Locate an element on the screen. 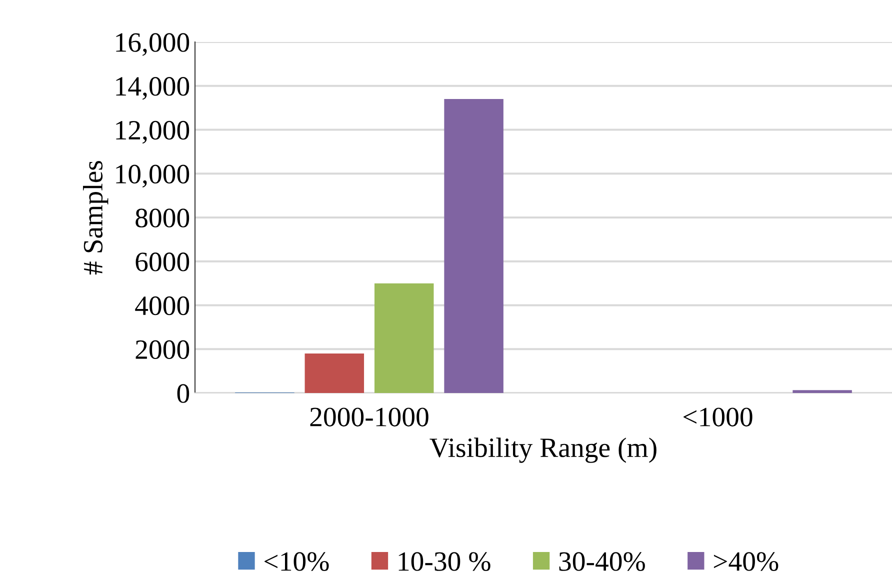 This screenshot has width=892, height=576. legend-label: 10-30 % is located at coordinates (444, 562).